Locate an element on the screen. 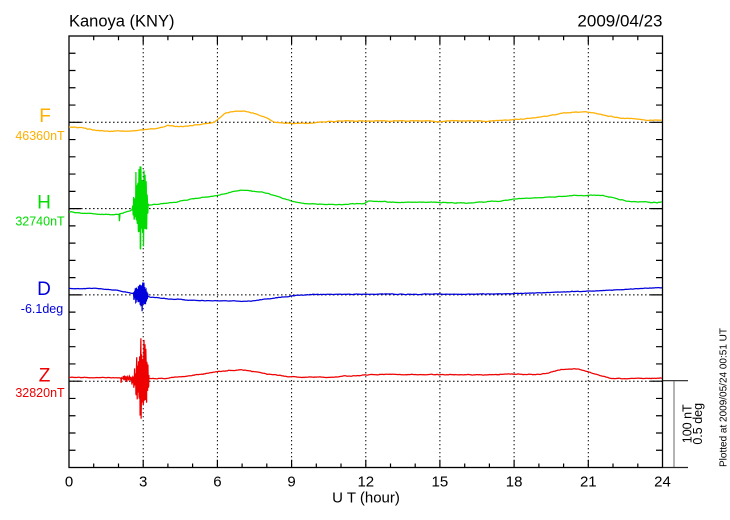  svg-text: 21 is located at coordinates (588, 482).